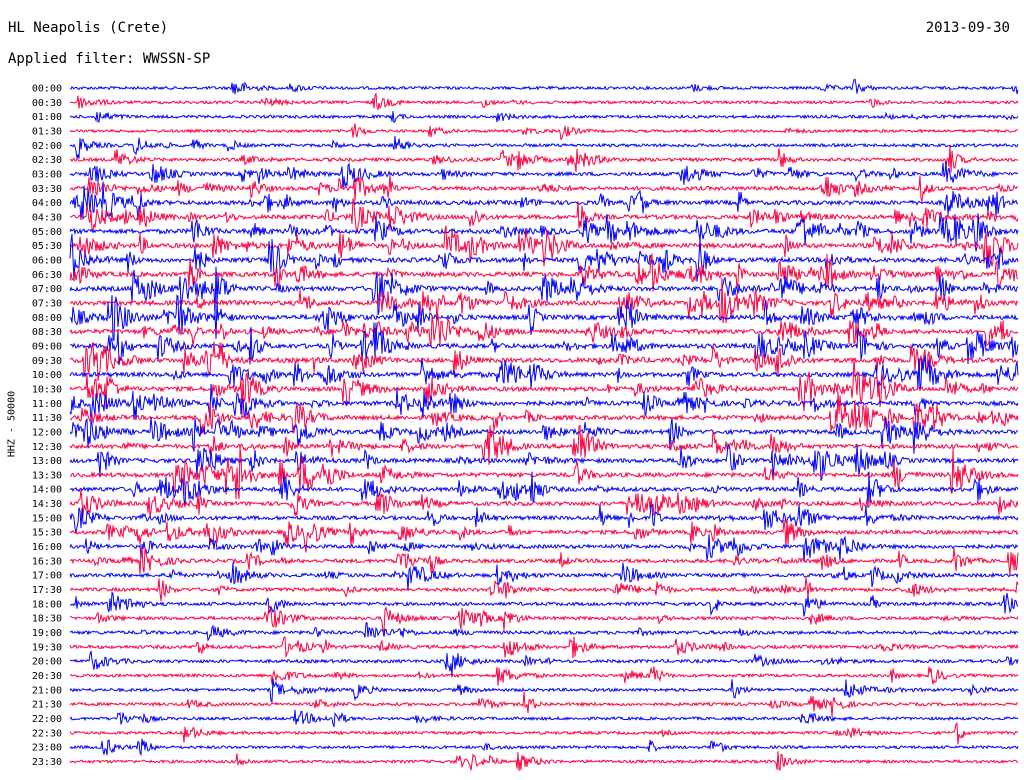 The height and width of the screenshot is (780, 1024). What do you see at coordinates (47, 475) in the screenshot?
I see `row-time-label: 13:30` at bounding box center [47, 475].